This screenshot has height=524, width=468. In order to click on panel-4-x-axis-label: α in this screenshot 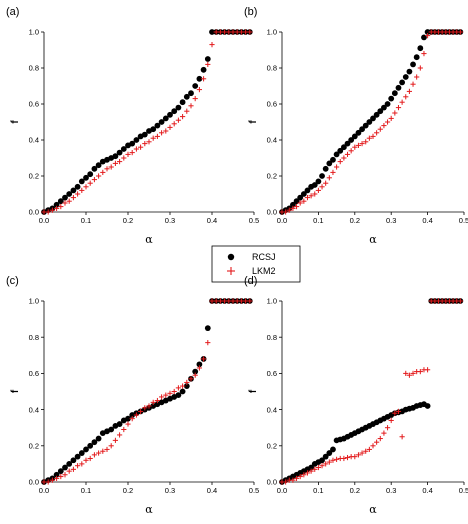, I will do `click(373, 509)`.